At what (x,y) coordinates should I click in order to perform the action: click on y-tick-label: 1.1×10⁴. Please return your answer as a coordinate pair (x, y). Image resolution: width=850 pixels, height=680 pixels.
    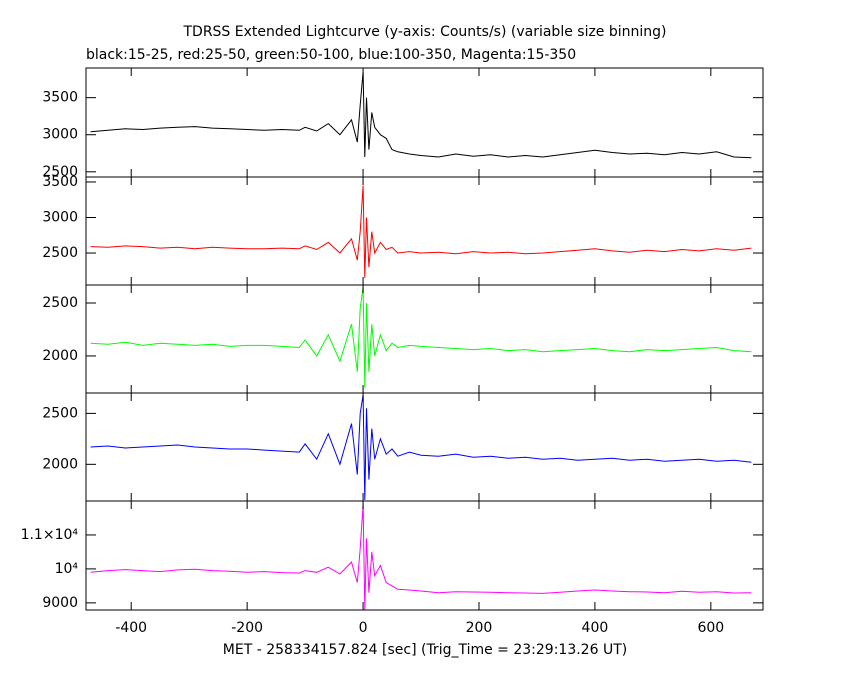
    Looking at the image, I should click on (50, 535).